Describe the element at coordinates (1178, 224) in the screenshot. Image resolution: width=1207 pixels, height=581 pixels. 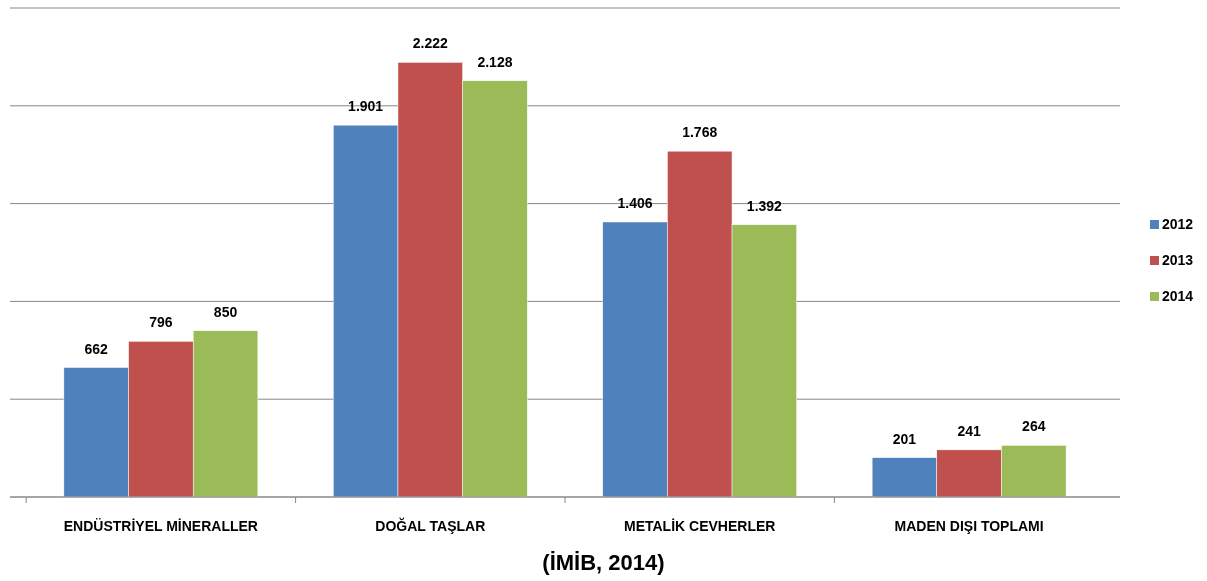
I see `legend-label: 2012` at that location.